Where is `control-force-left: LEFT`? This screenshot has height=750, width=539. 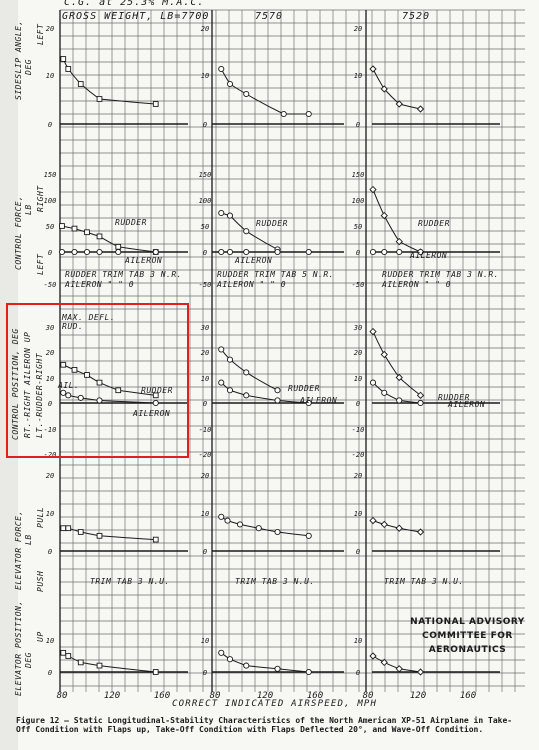
control-force-left: LEFT is located at coordinates (40, 264).